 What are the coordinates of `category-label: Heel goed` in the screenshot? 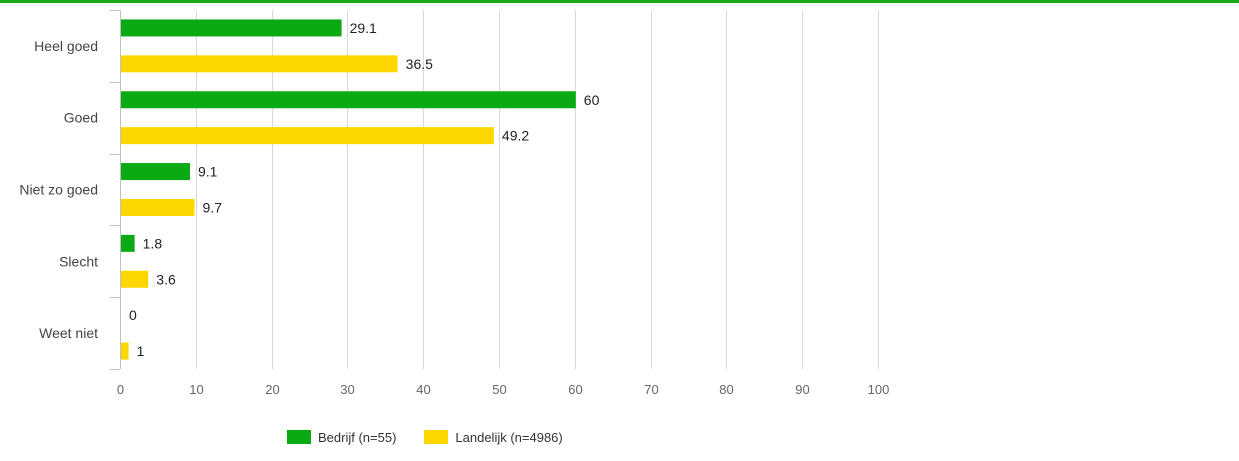 It's located at (66, 46).